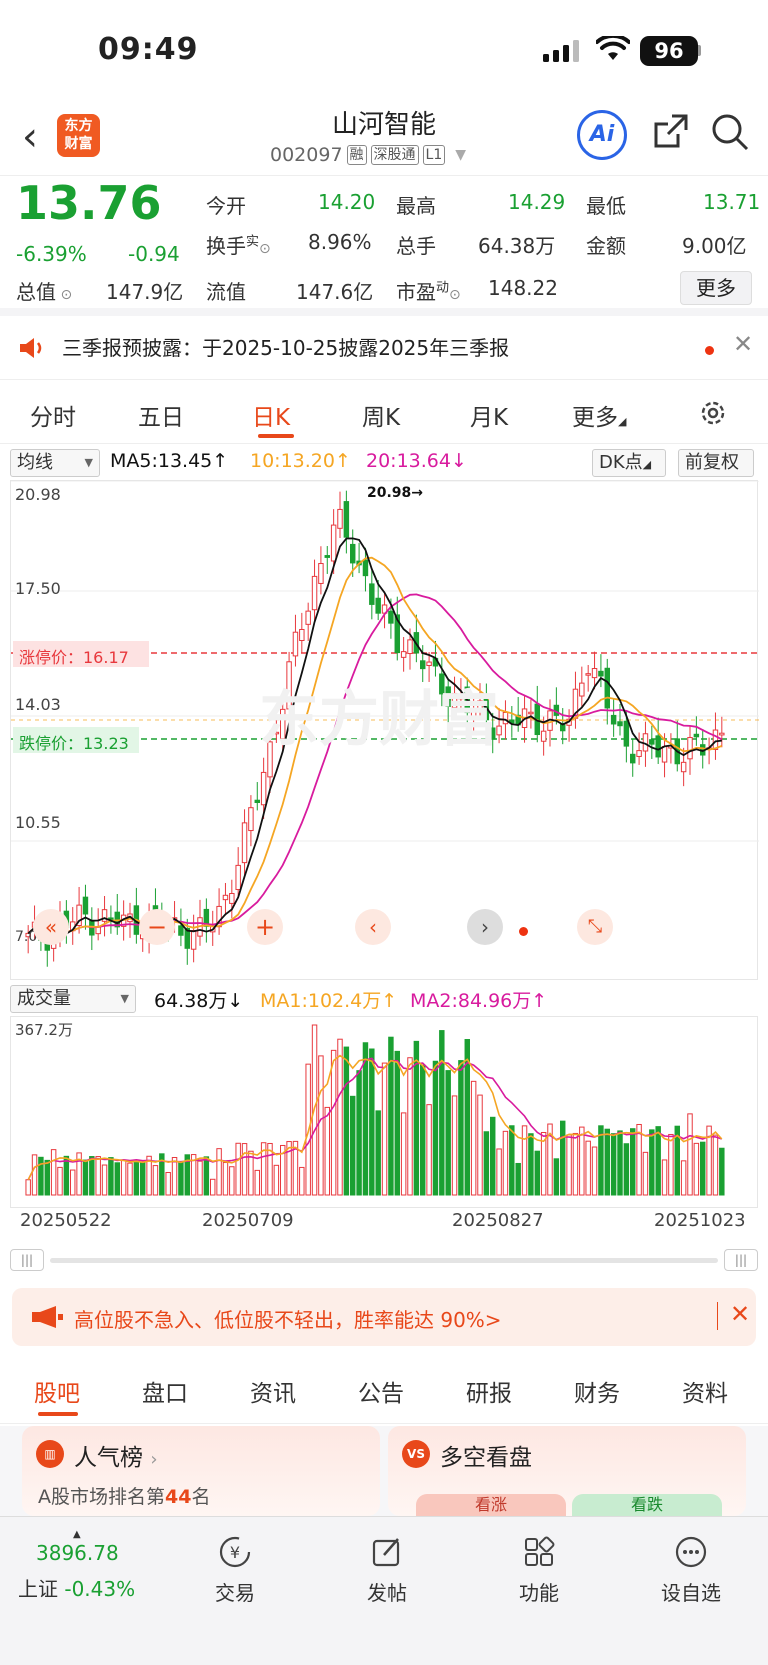 The image size is (768, 1665). Describe the element at coordinates (165, 1394) in the screenshot. I see `tab-pankou: 盘口` at that location.